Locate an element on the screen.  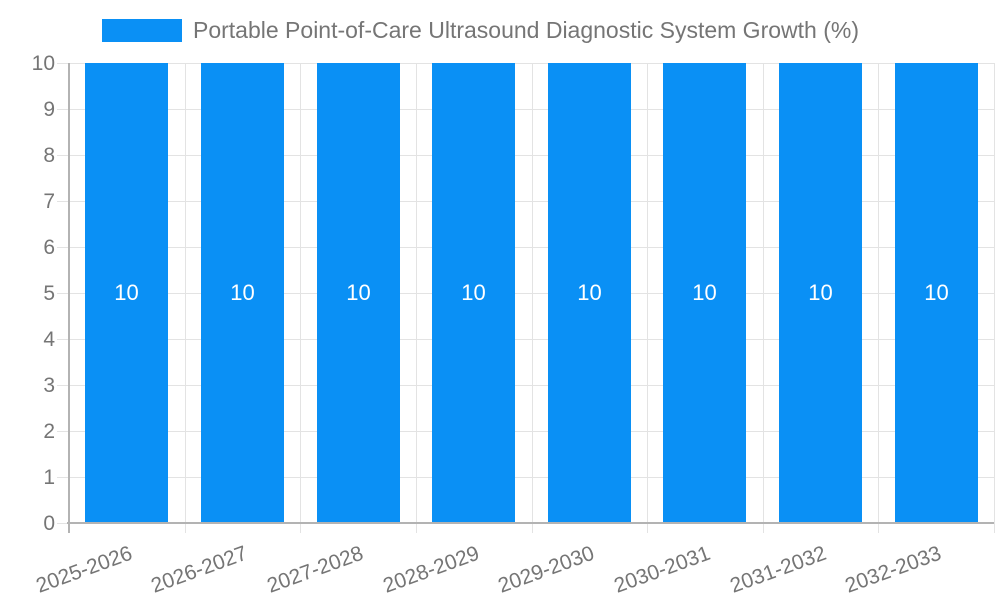
y-axis-tick-label: 1 is located at coordinates (49, 477).